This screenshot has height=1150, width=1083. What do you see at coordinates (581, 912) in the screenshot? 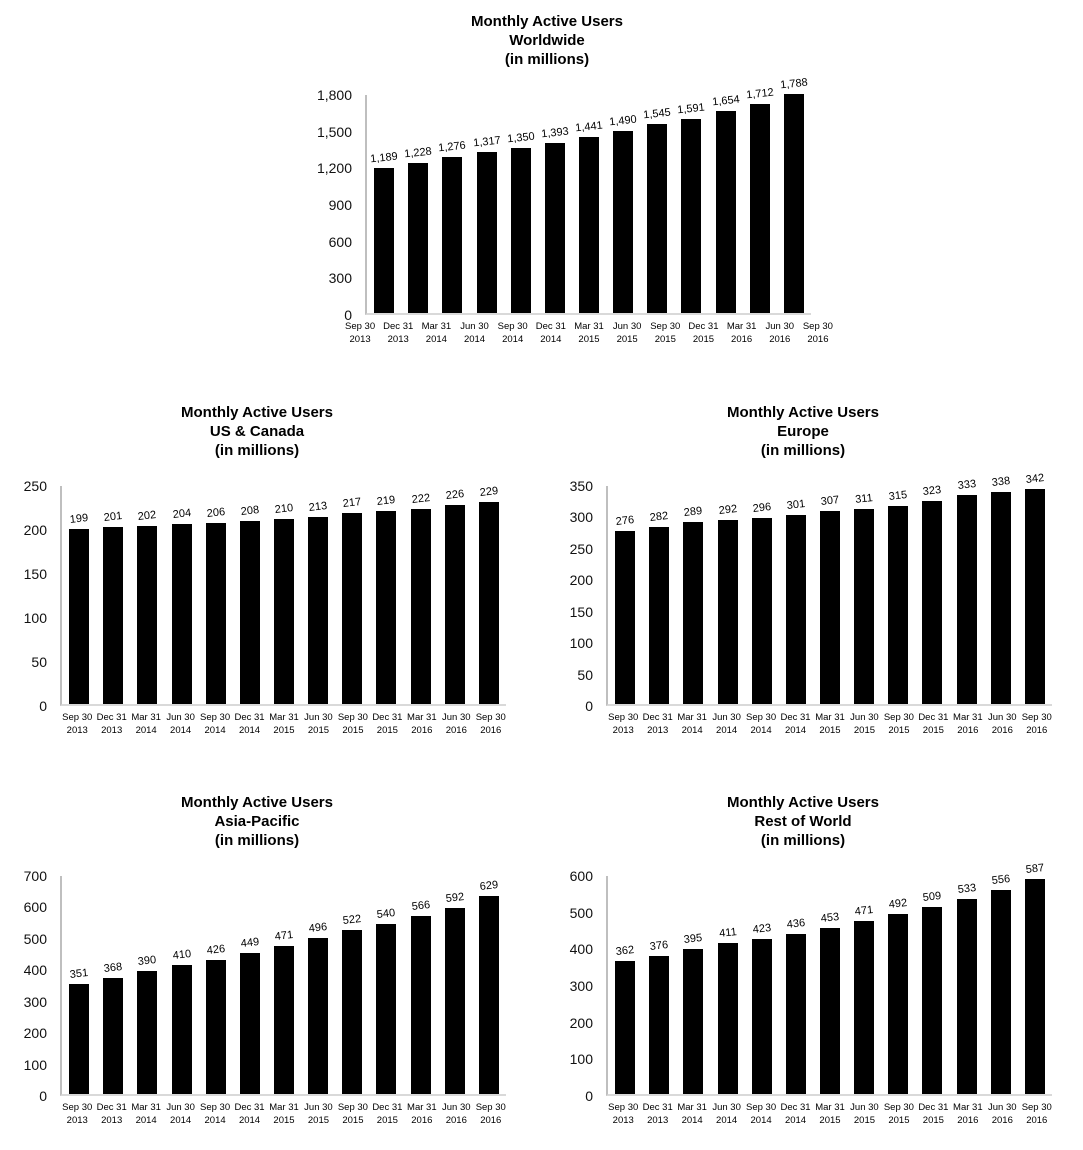
I see `y-axis-tick-label: 500` at bounding box center [581, 912].